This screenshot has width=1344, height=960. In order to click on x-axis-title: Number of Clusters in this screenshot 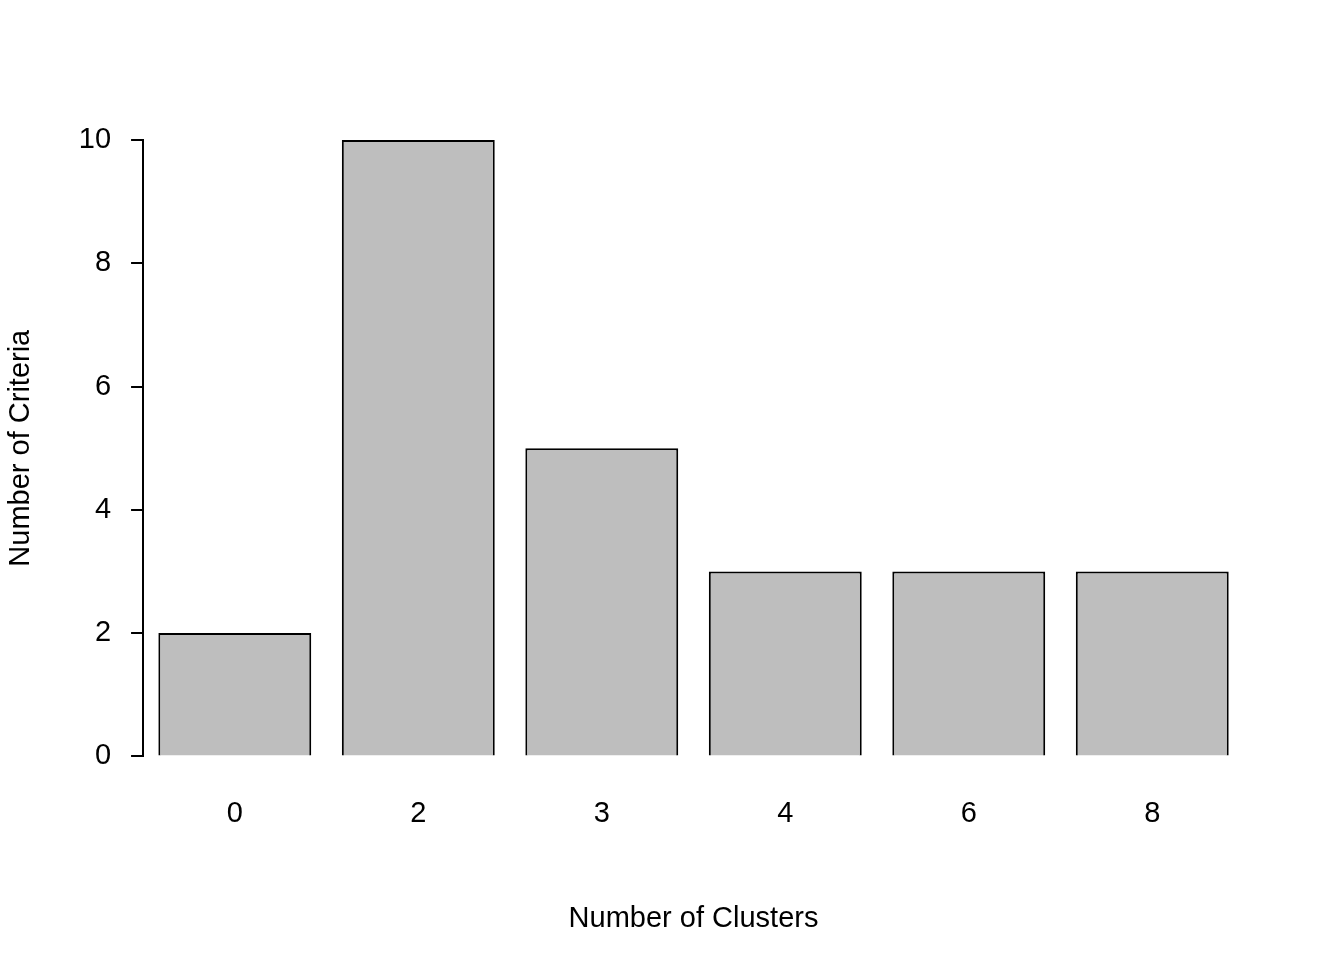, I will do `click(693, 916)`.